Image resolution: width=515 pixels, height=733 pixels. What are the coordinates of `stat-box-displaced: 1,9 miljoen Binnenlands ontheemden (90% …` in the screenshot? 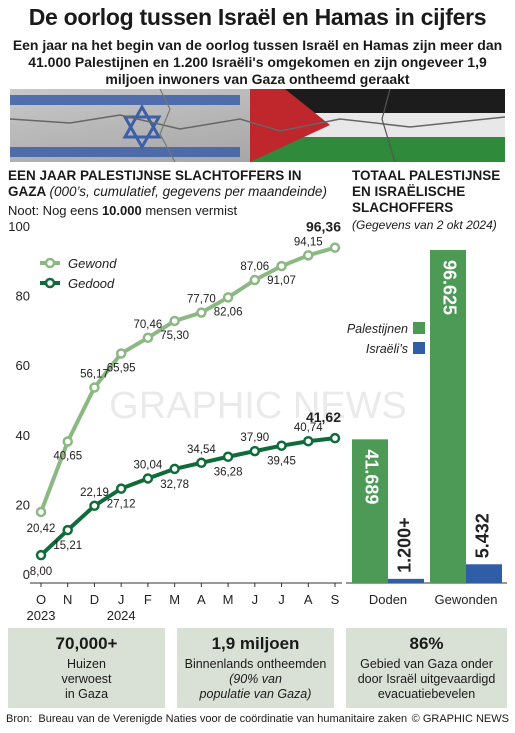 It's located at (255, 668).